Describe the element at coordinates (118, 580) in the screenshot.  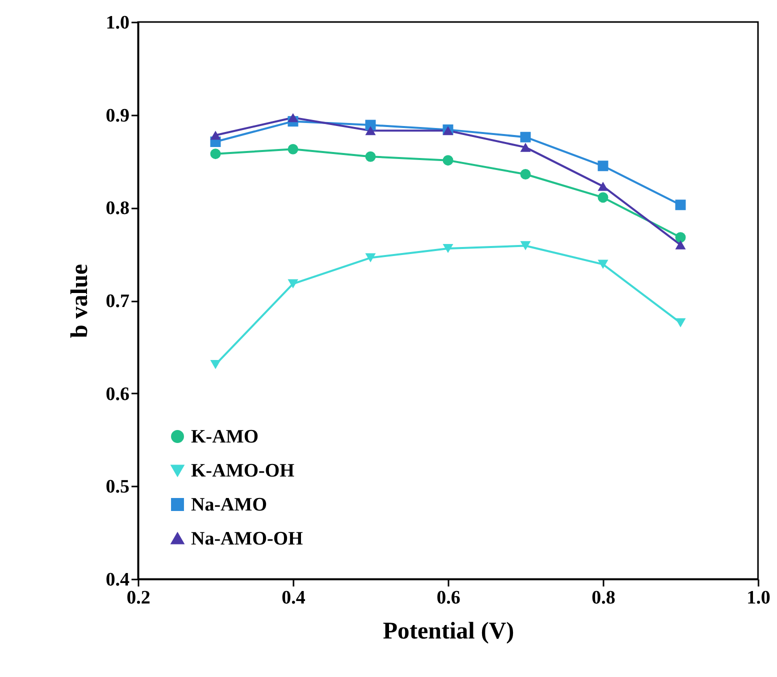
I see `y-tick-label: 0.4` at that location.